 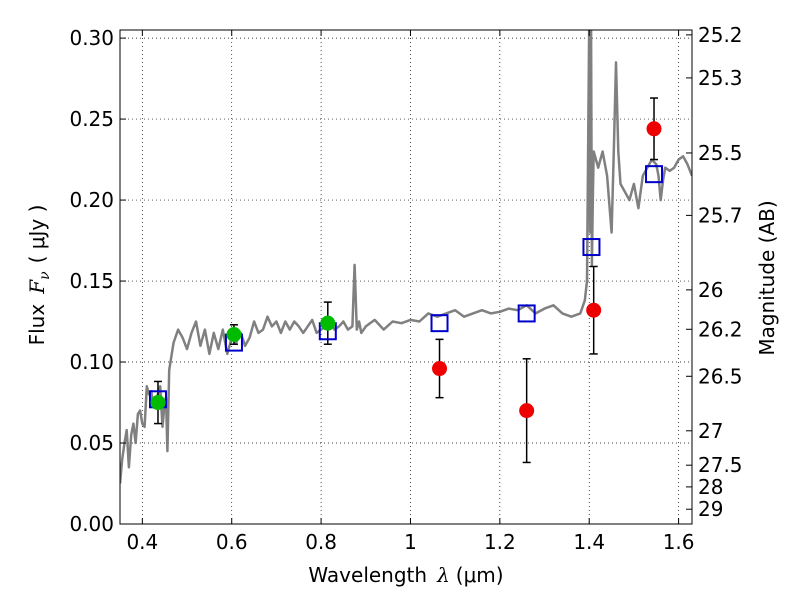 I want to click on mag-tick-label: 29, so click(x=710, y=509).